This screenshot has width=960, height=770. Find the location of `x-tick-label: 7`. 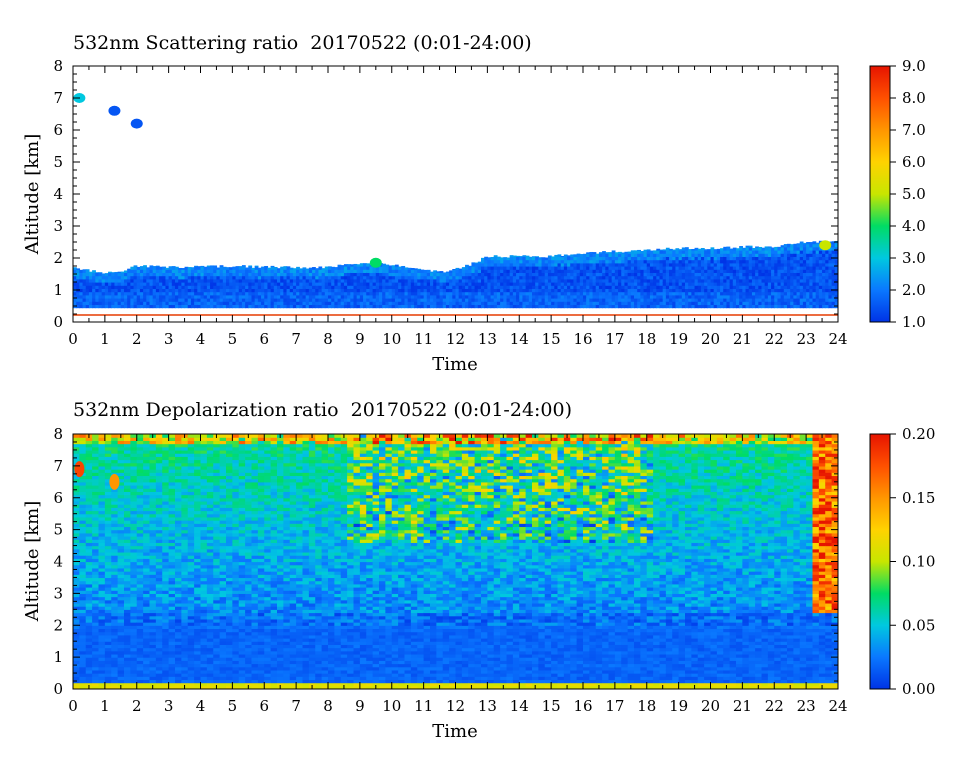

x-tick-label: 7 is located at coordinates (296, 339).